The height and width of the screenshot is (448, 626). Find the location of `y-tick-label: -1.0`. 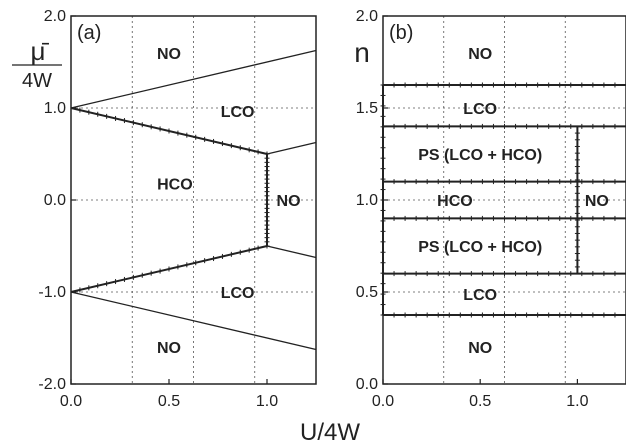

y-tick-label: -1.0 is located at coordinates (52, 292).